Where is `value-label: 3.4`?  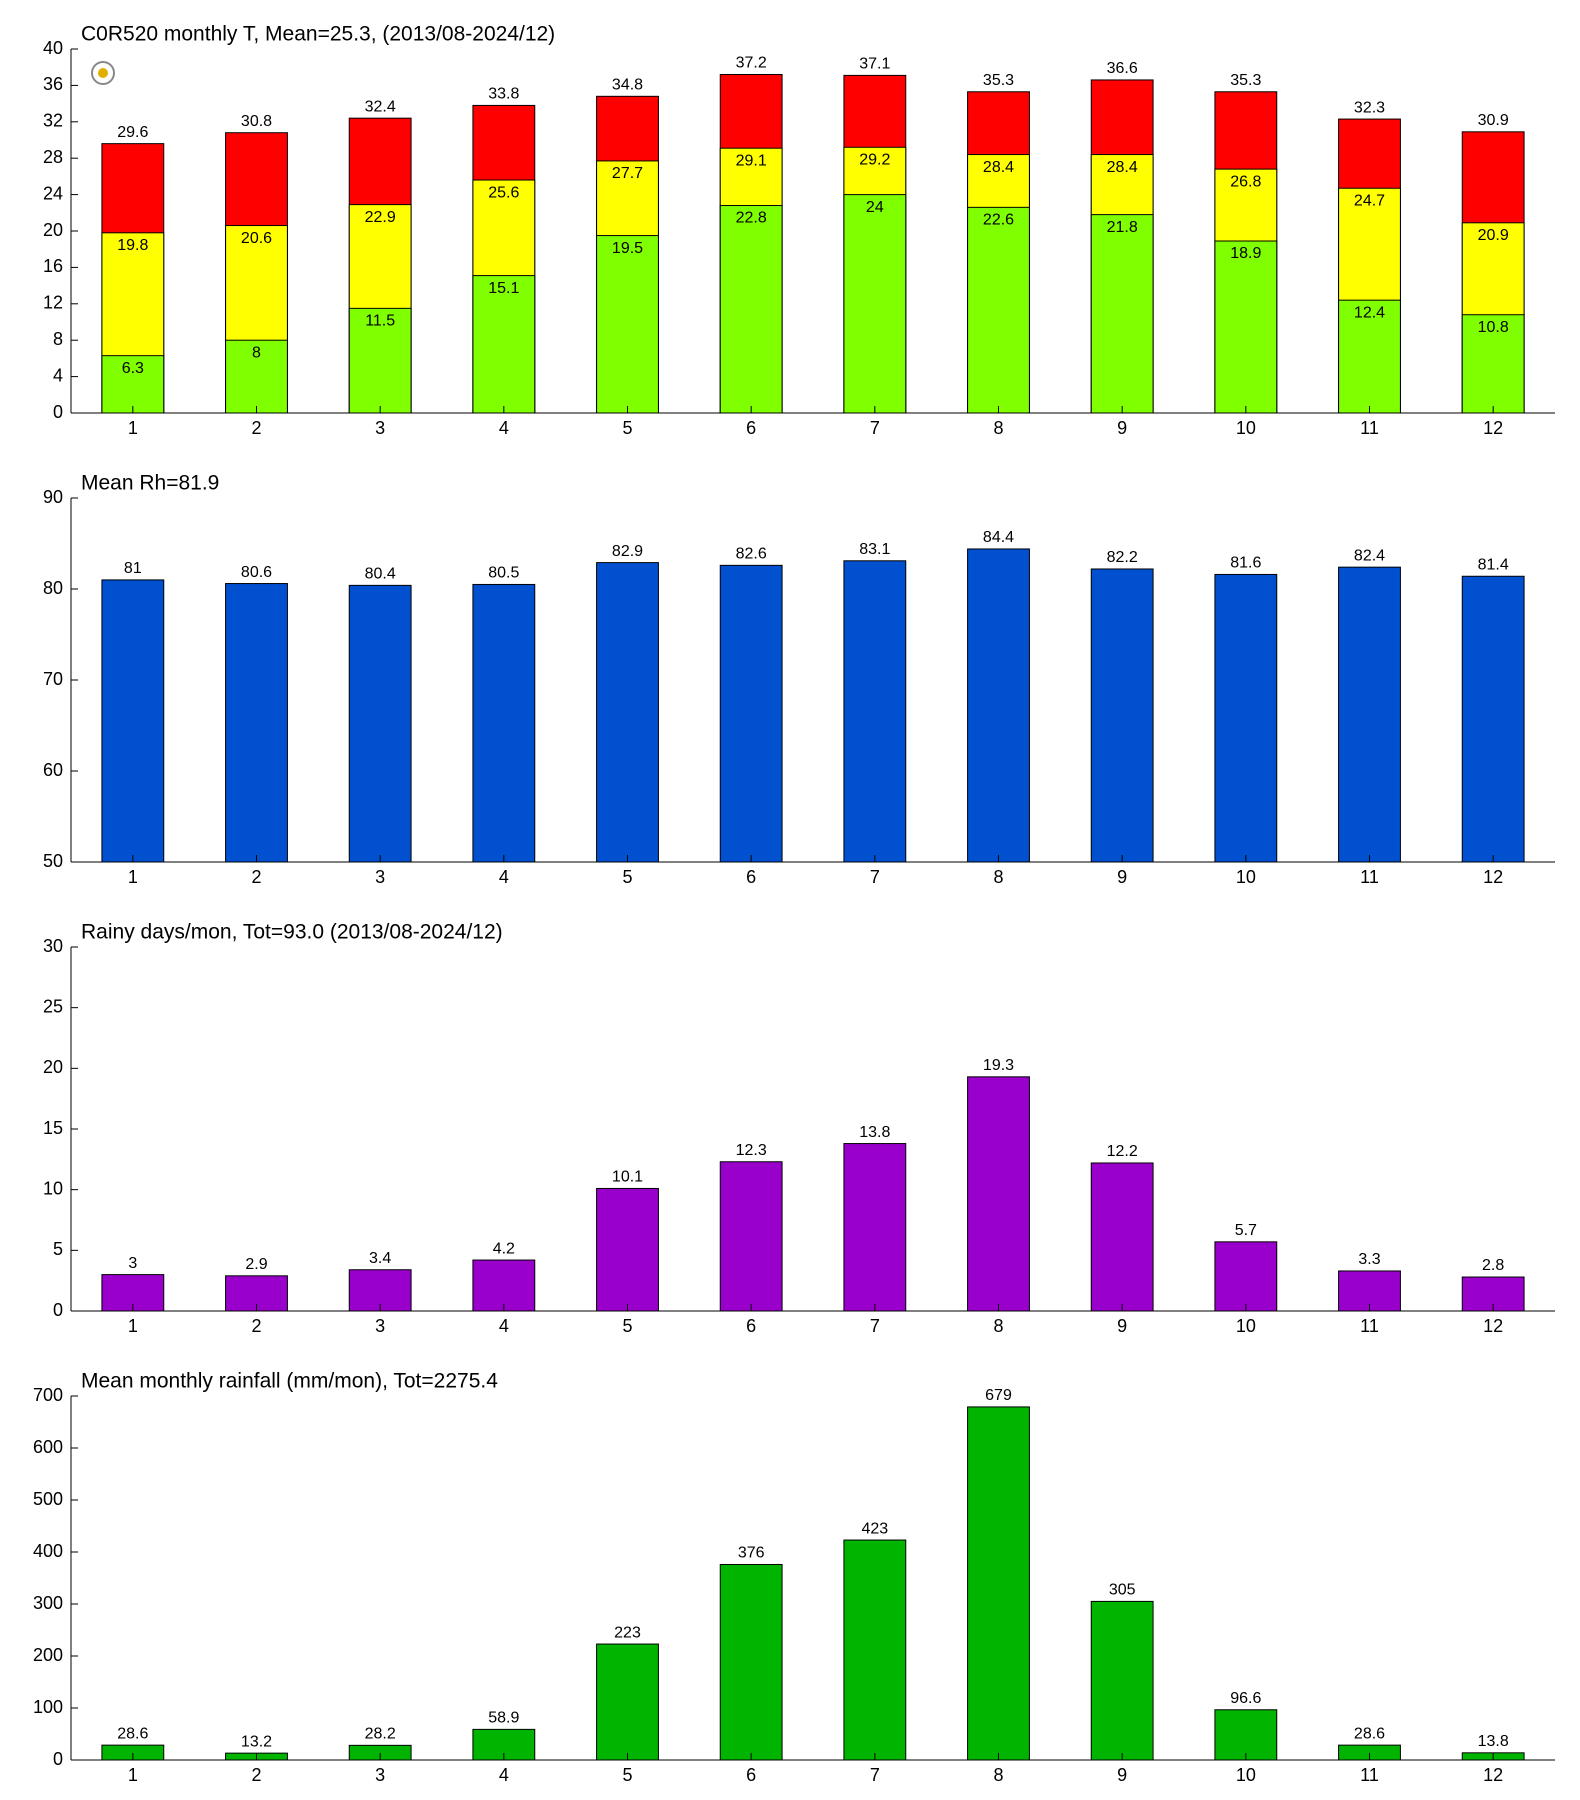 value-label: 3.4 is located at coordinates (380, 1258).